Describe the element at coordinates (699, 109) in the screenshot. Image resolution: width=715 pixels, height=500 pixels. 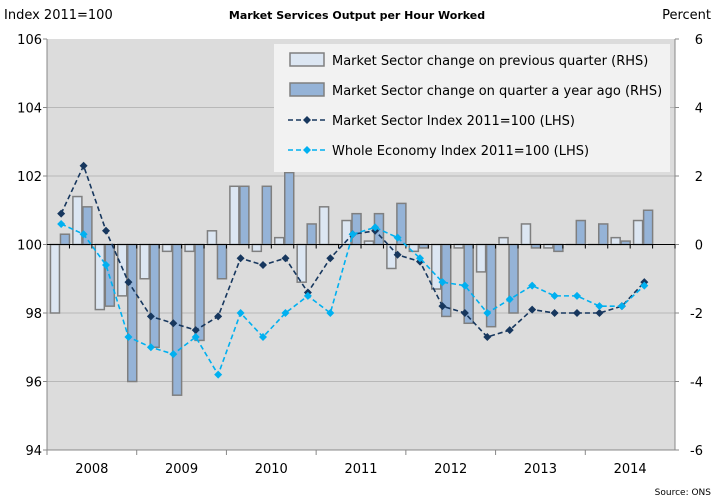
I see `right-tick-label: 4` at that location.